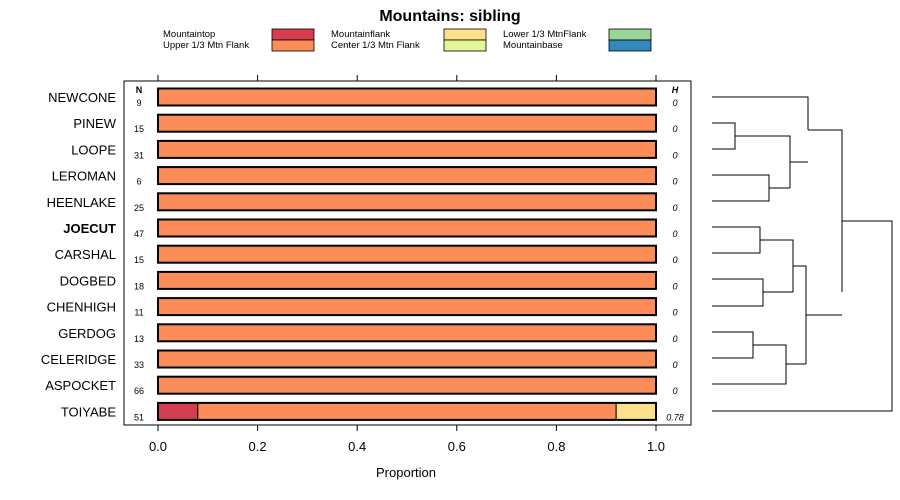 The image size is (900, 500). What do you see at coordinates (139, 90) in the screenshot?
I see `n-header: N` at bounding box center [139, 90].